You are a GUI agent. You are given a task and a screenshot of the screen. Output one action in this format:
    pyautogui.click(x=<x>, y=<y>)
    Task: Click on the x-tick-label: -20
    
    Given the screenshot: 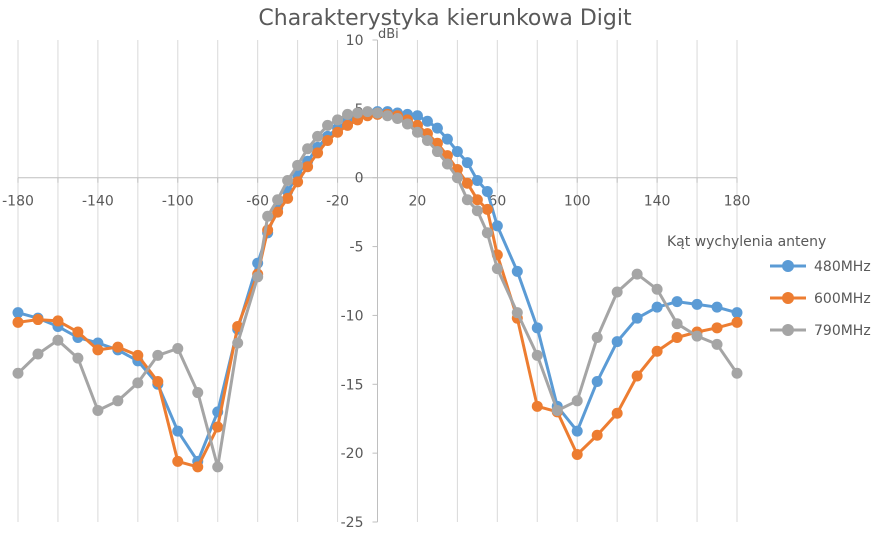 What is the action you would take?
    pyautogui.click(x=337, y=202)
    